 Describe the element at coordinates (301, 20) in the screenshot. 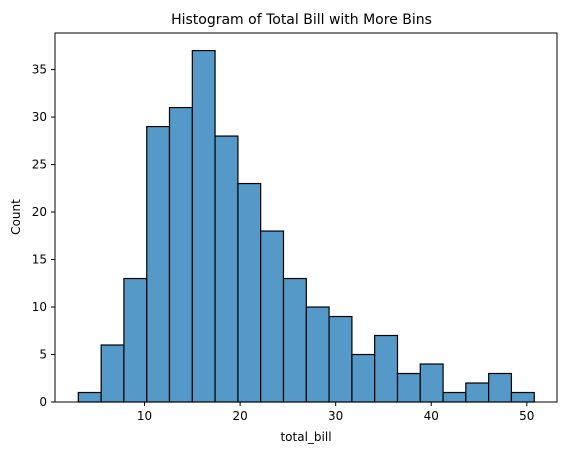

I see `chart-title: Histogram of Total Bill with More Bins` at that location.